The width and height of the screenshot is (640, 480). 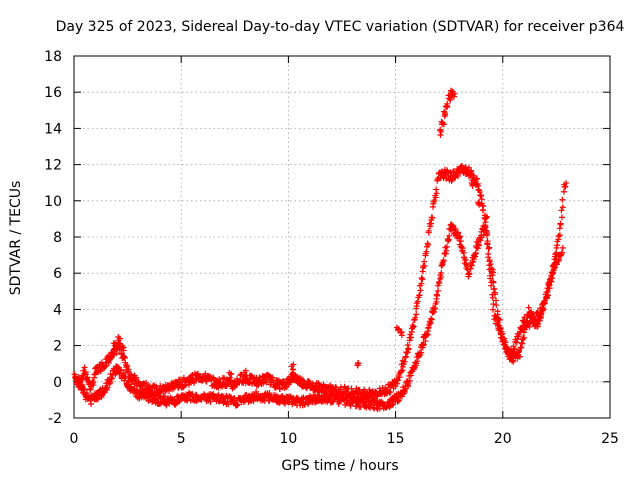 I want to click on y-tick-label: 10, so click(x=53, y=202).